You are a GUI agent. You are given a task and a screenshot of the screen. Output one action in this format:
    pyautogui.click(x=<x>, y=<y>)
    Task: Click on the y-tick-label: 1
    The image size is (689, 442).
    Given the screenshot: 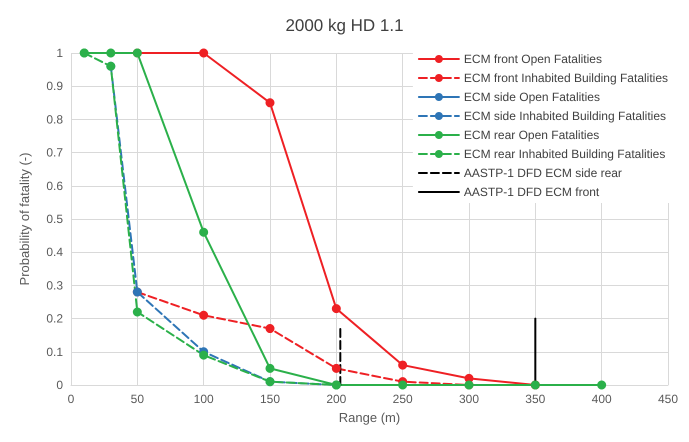 What is the action you would take?
    pyautogui.click(x=60, y=53)
    